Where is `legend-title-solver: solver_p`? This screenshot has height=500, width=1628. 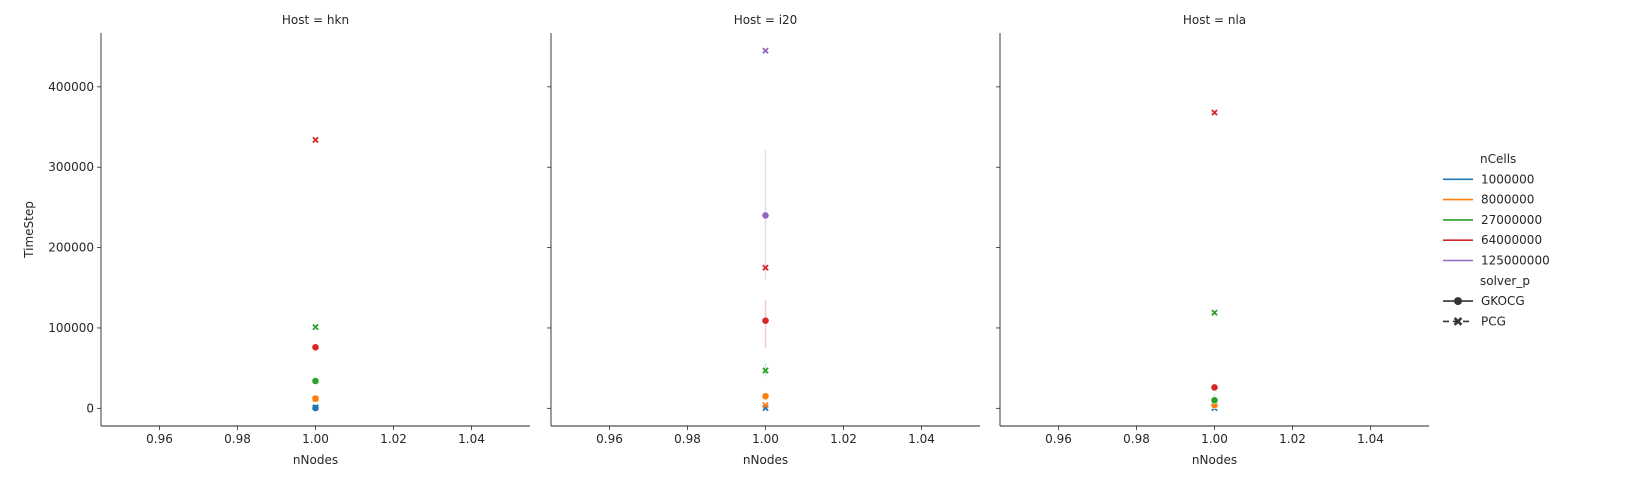
legend-title-solver: solver_p is located at coordinates (1505, 281).